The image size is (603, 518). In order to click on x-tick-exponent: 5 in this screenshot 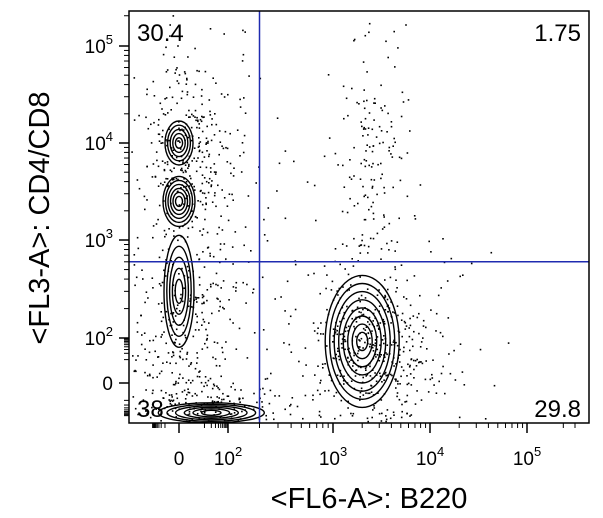, I will do `click(537, 451)`.